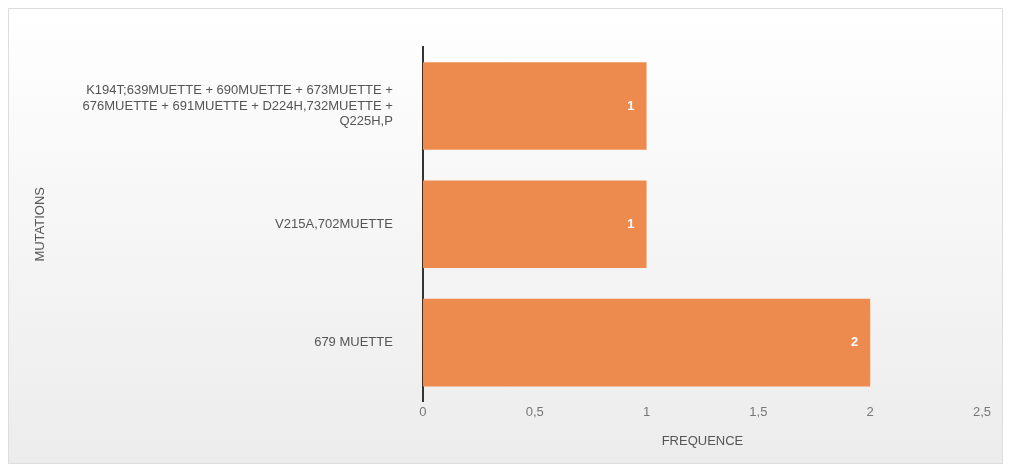 This screenshot has width=1011, height=472. I want to click on x-tick-label: 1, so click(646, 412).